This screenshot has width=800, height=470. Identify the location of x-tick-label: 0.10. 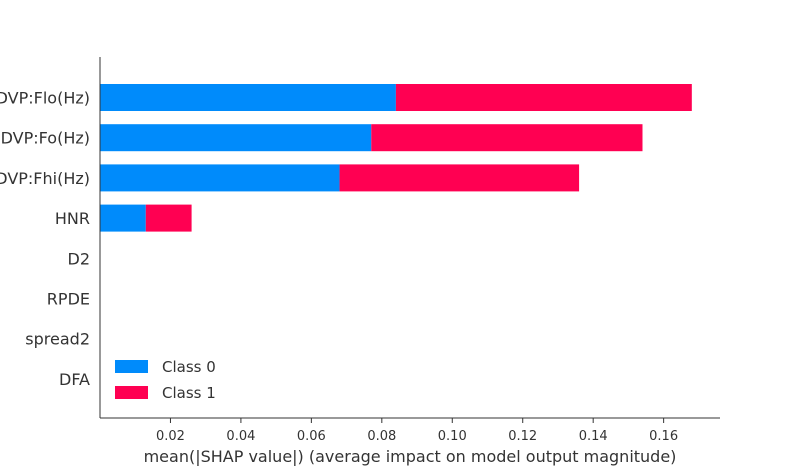
(452, 436).